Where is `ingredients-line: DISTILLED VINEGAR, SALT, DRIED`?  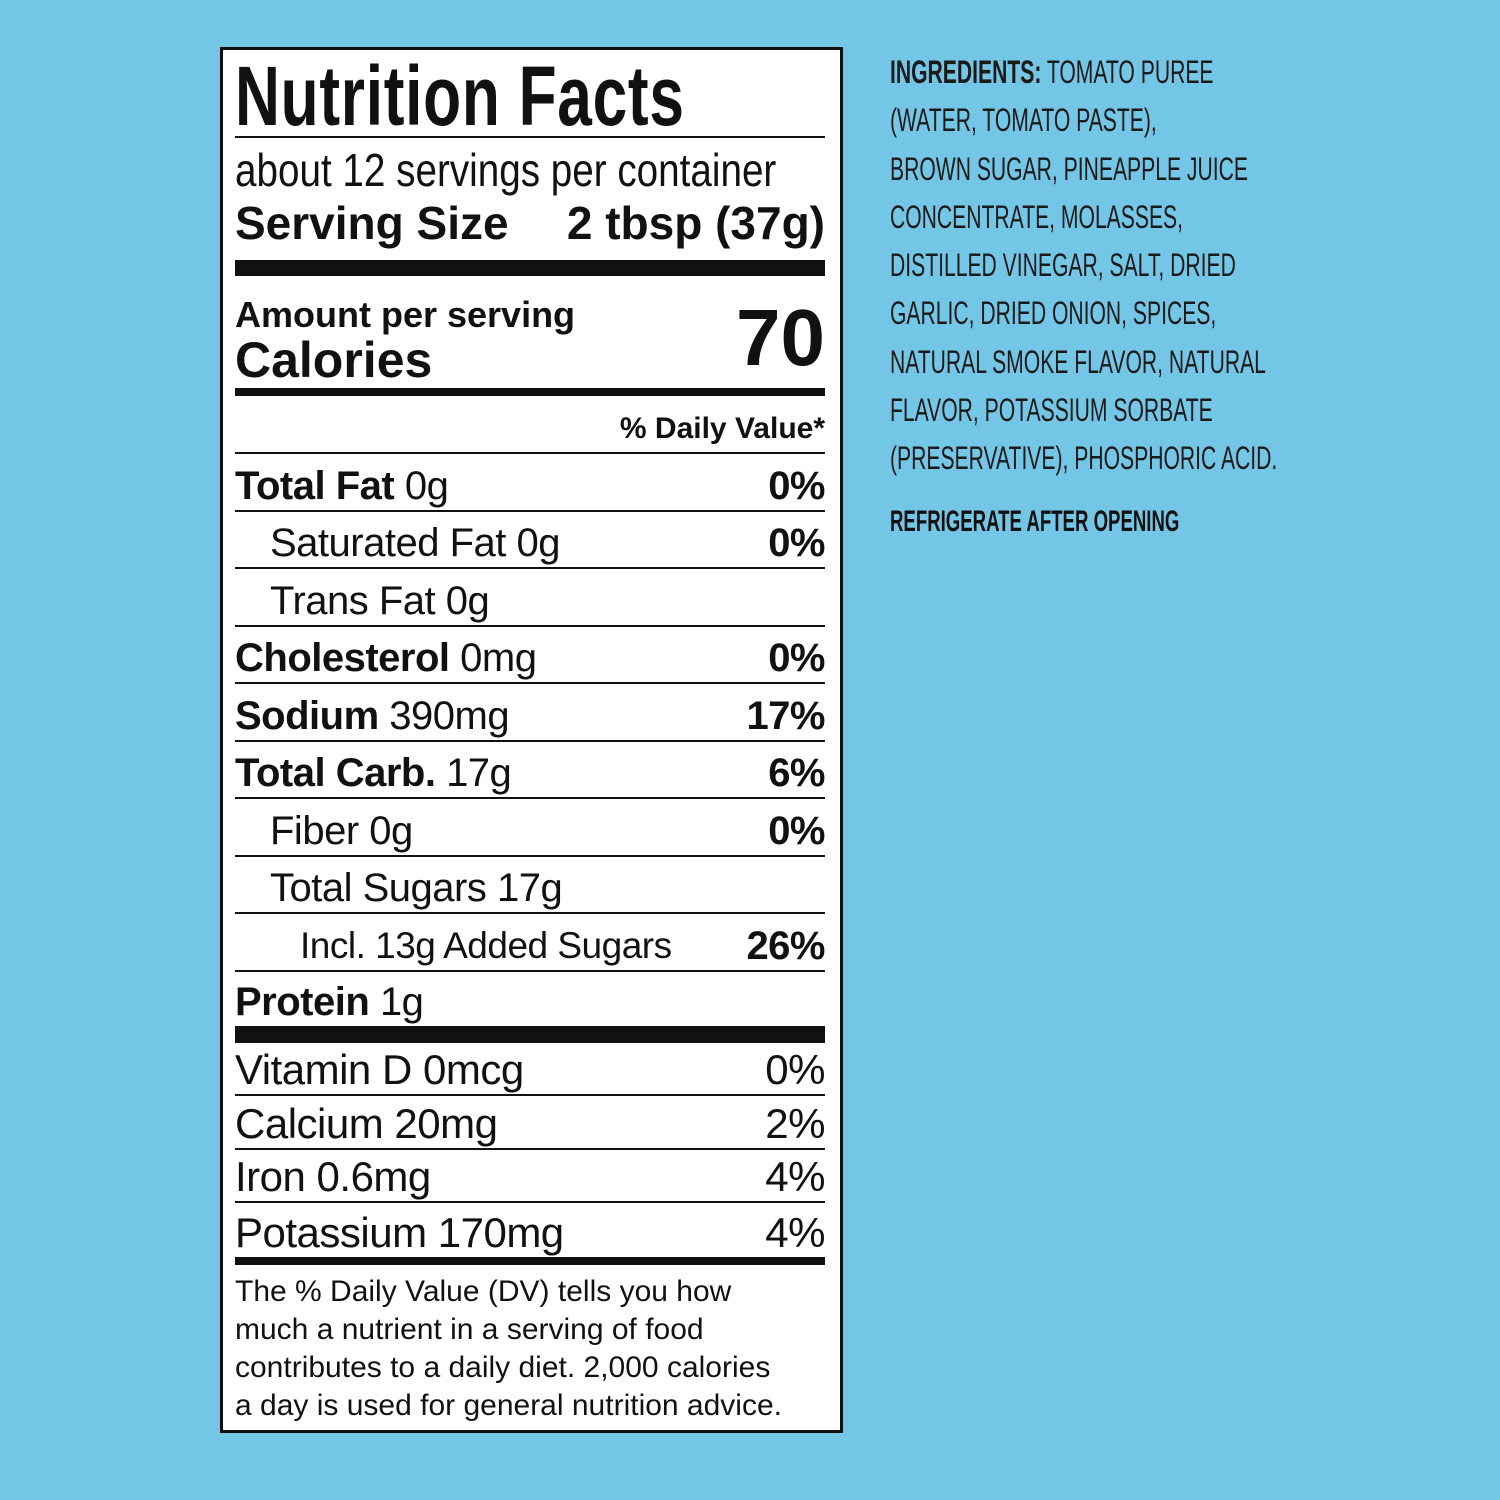
ingredients-line: DISTILLED VINEGAR, SALT, DRIED is located at coordinates (1063, 265).